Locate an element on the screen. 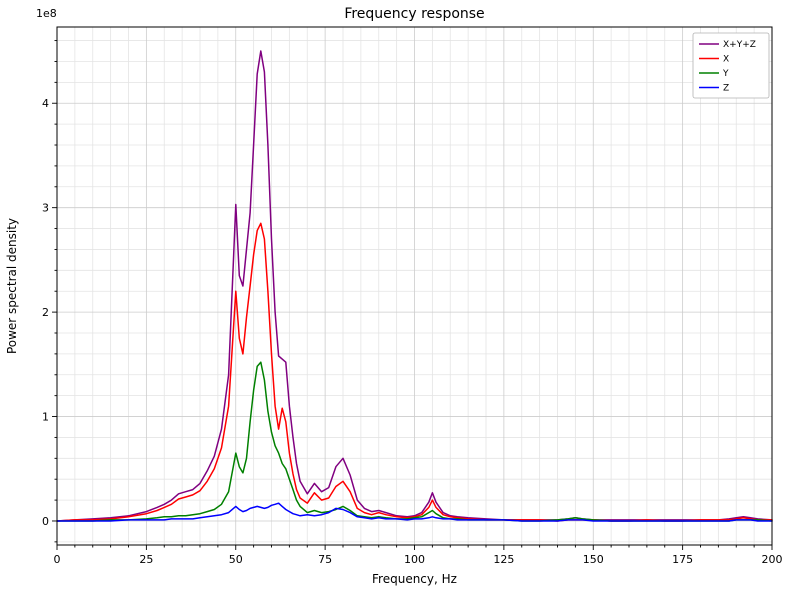 Image resolution: width=800 pixels, height=600 pixels. legend: X+Y+Z XYZ is located at coordinates (731, 65).